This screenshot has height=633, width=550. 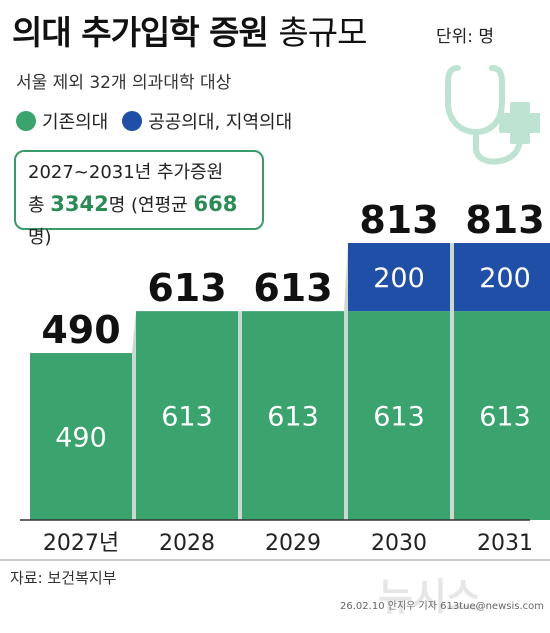 What do you see at coordinates (505, 543) in the screenshot?
I see `x-tick-label: 2031` at bounding box center [505, 543].